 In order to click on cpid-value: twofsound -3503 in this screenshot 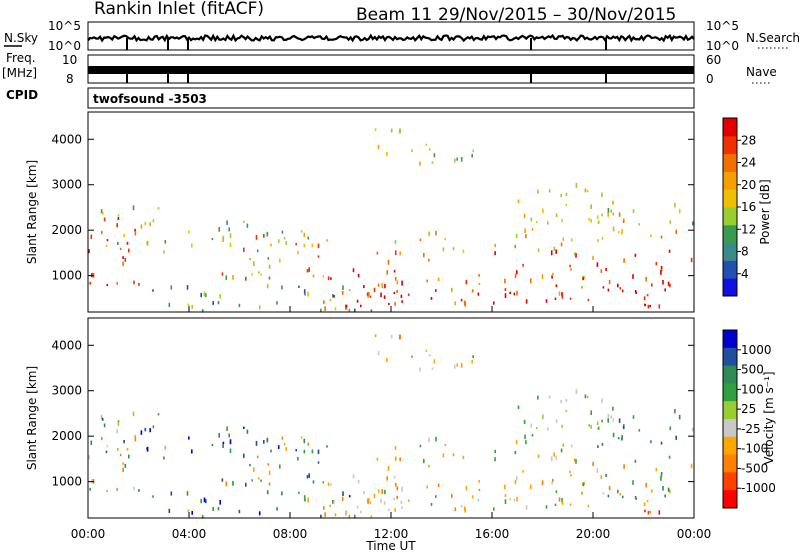, I will do `click(150, 99)`.